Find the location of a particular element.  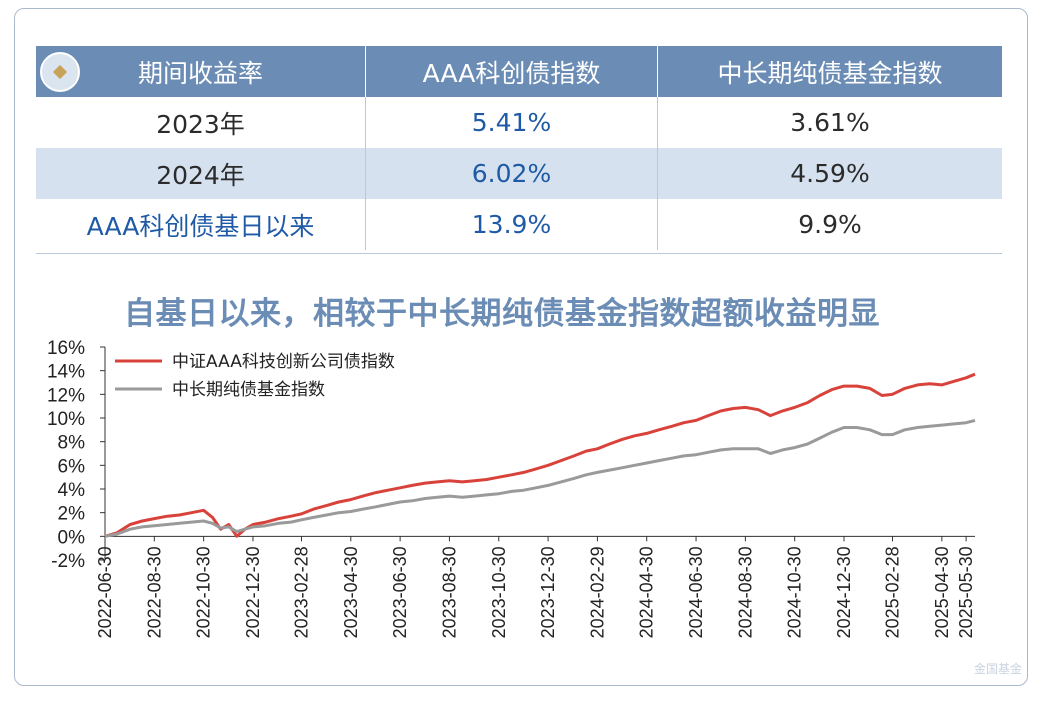

table-row: 2024年 6.02% 4.59% is located at coordinates (519, 173).